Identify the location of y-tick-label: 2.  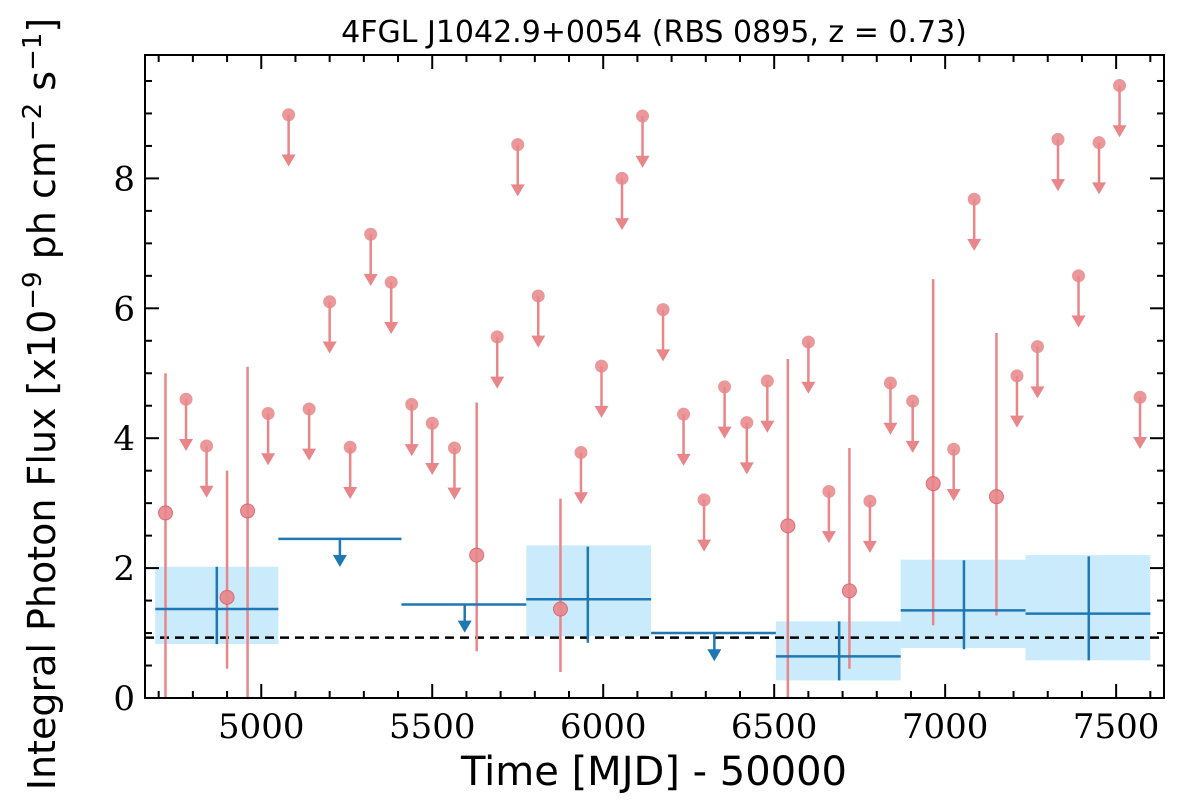
(124, 569).